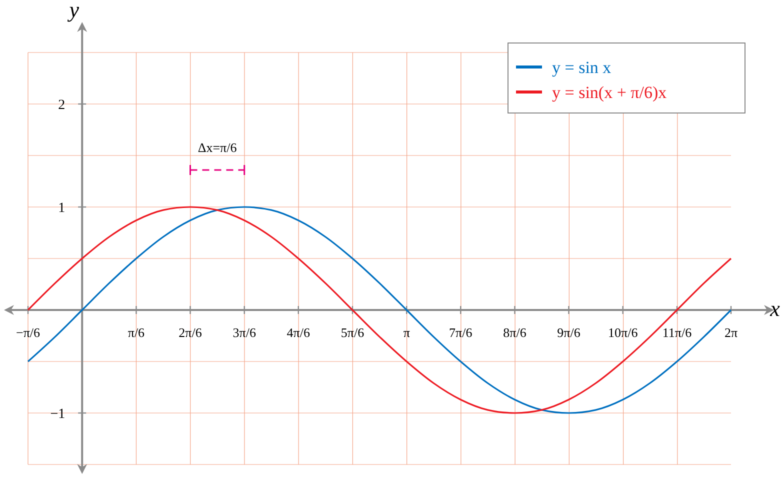 This screenshot has height=486, width=784. What do you see at coordinates (569, 332) in the screenshot?
I see `x-tick-label: 9π/6` at bounding box center [569, 332].